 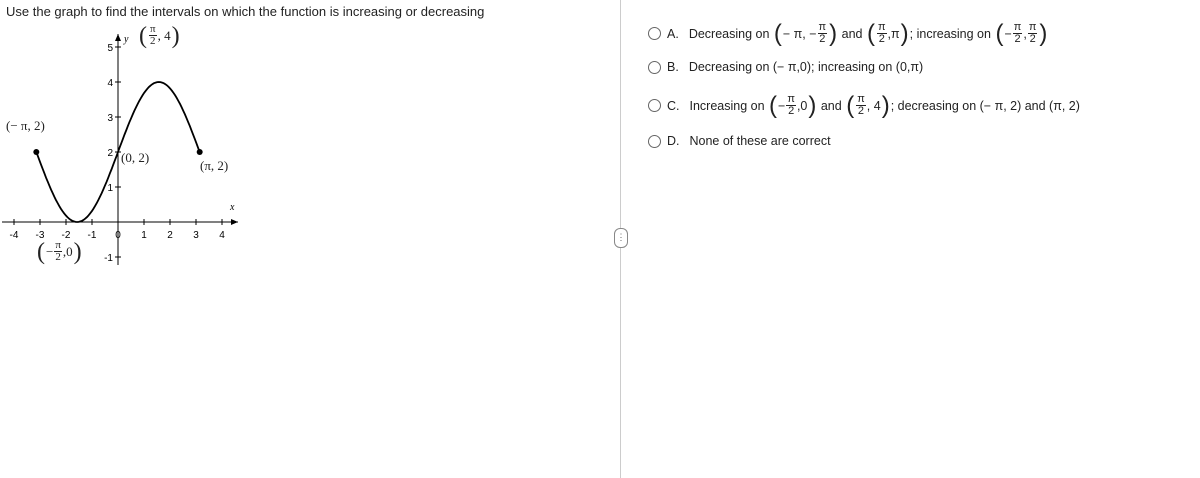 I want to click on text: None of these are correct, so click(x=760, y=141).